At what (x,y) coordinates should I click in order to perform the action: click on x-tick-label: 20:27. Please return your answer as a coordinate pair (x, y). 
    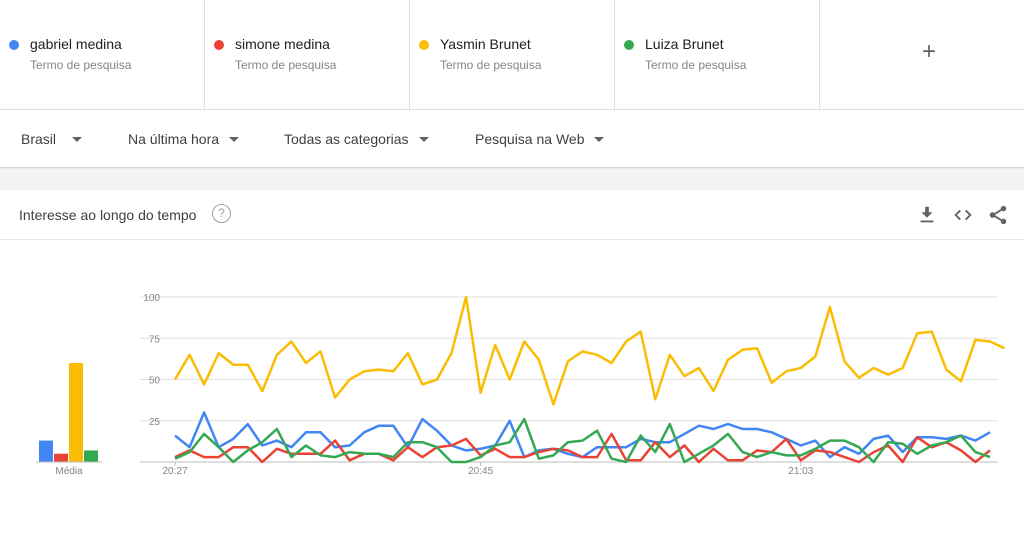
    Looking at the image, I should click on (174, 471).